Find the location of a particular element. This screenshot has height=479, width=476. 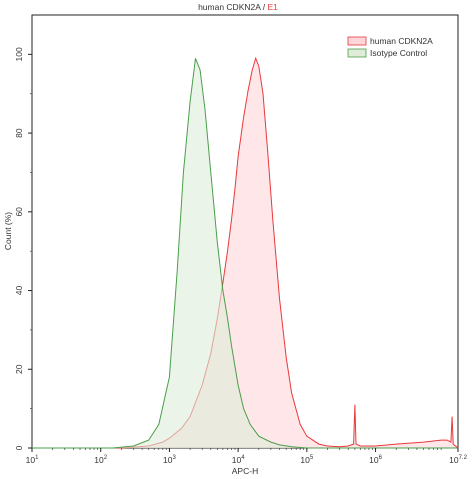

x-tick-label: 107.2 is located at coordinates (458, 460).